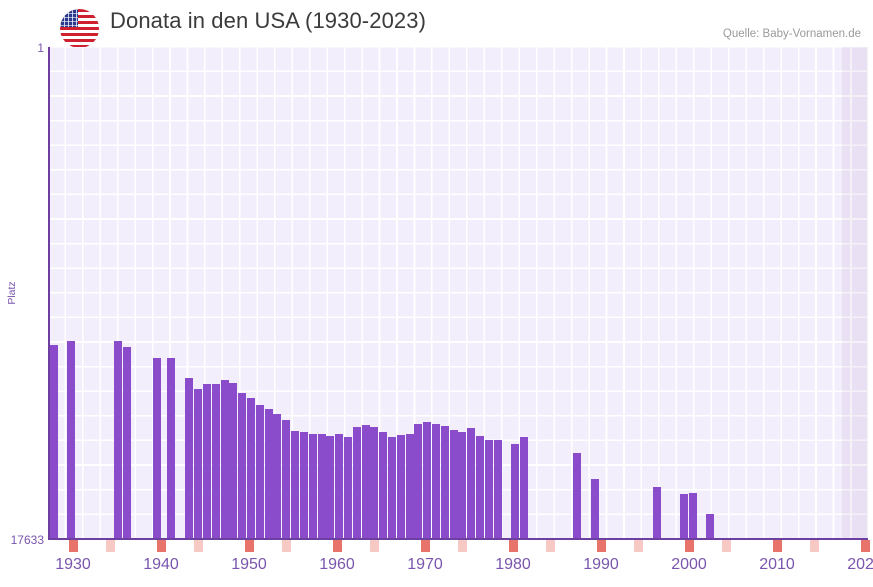 This screenshot has width=873, height=587. I want to click on bar-1958, so click(313, 486).